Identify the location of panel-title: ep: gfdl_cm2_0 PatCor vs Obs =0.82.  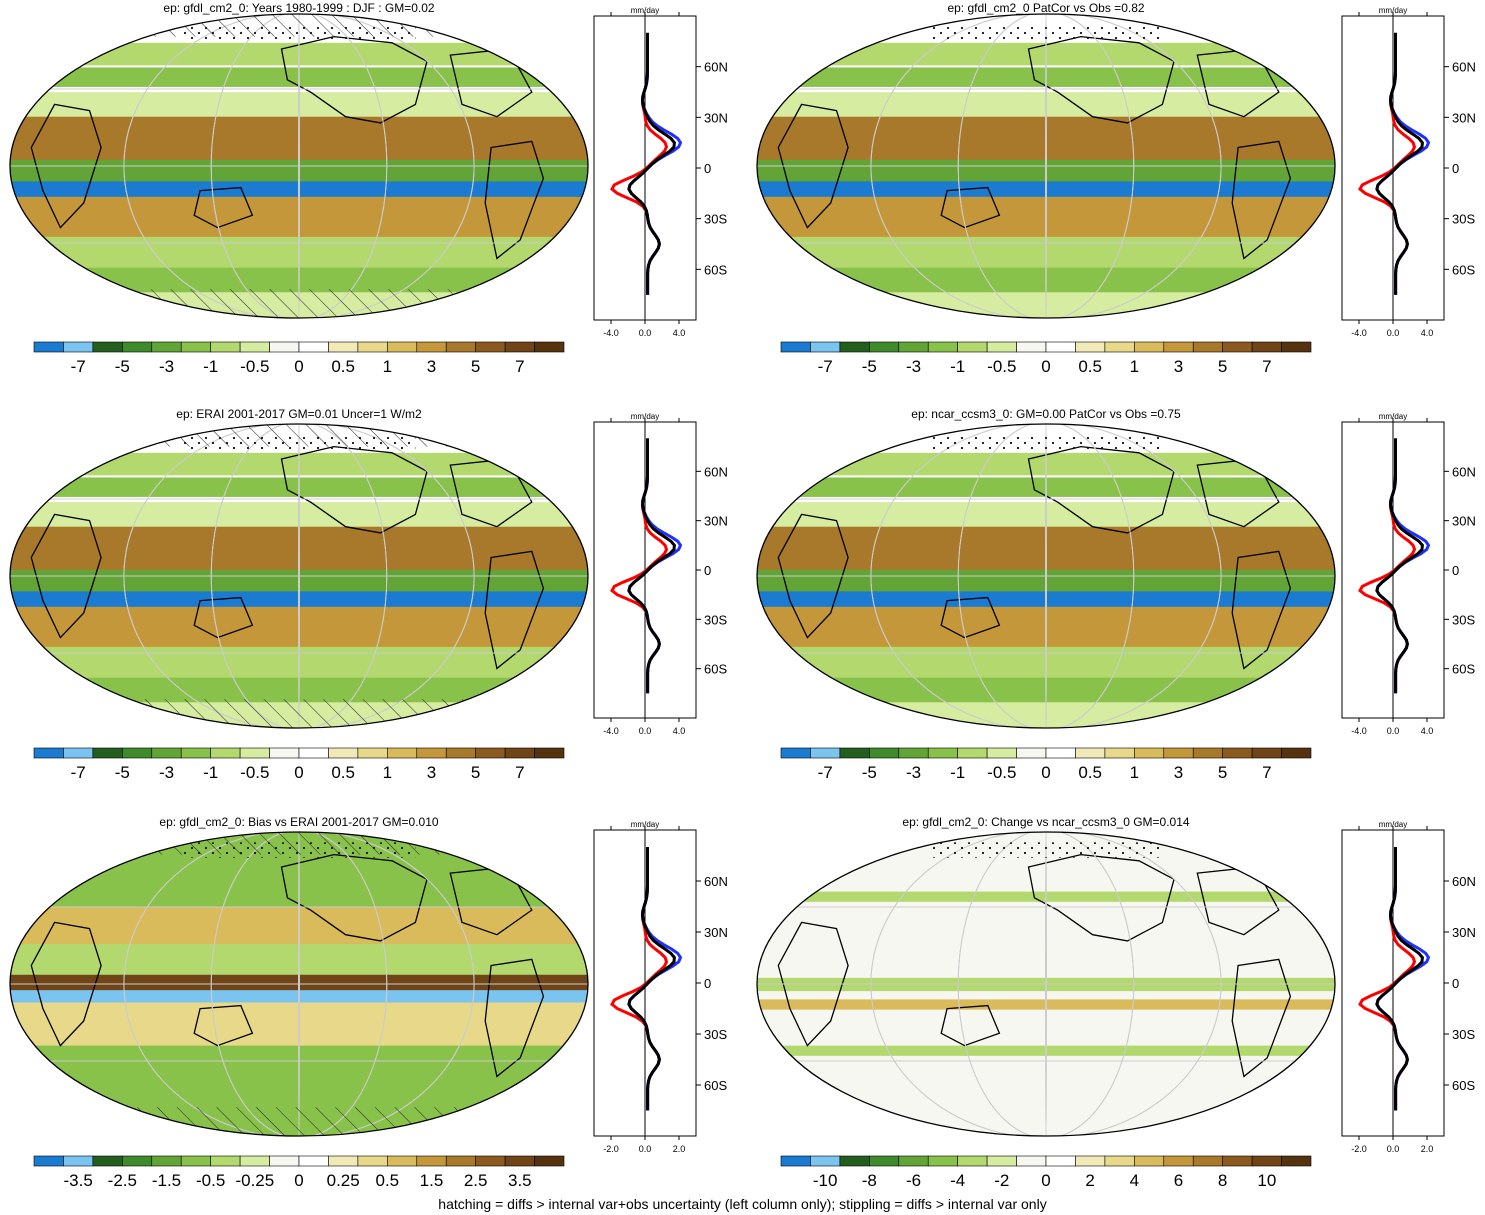
(1045, 8).